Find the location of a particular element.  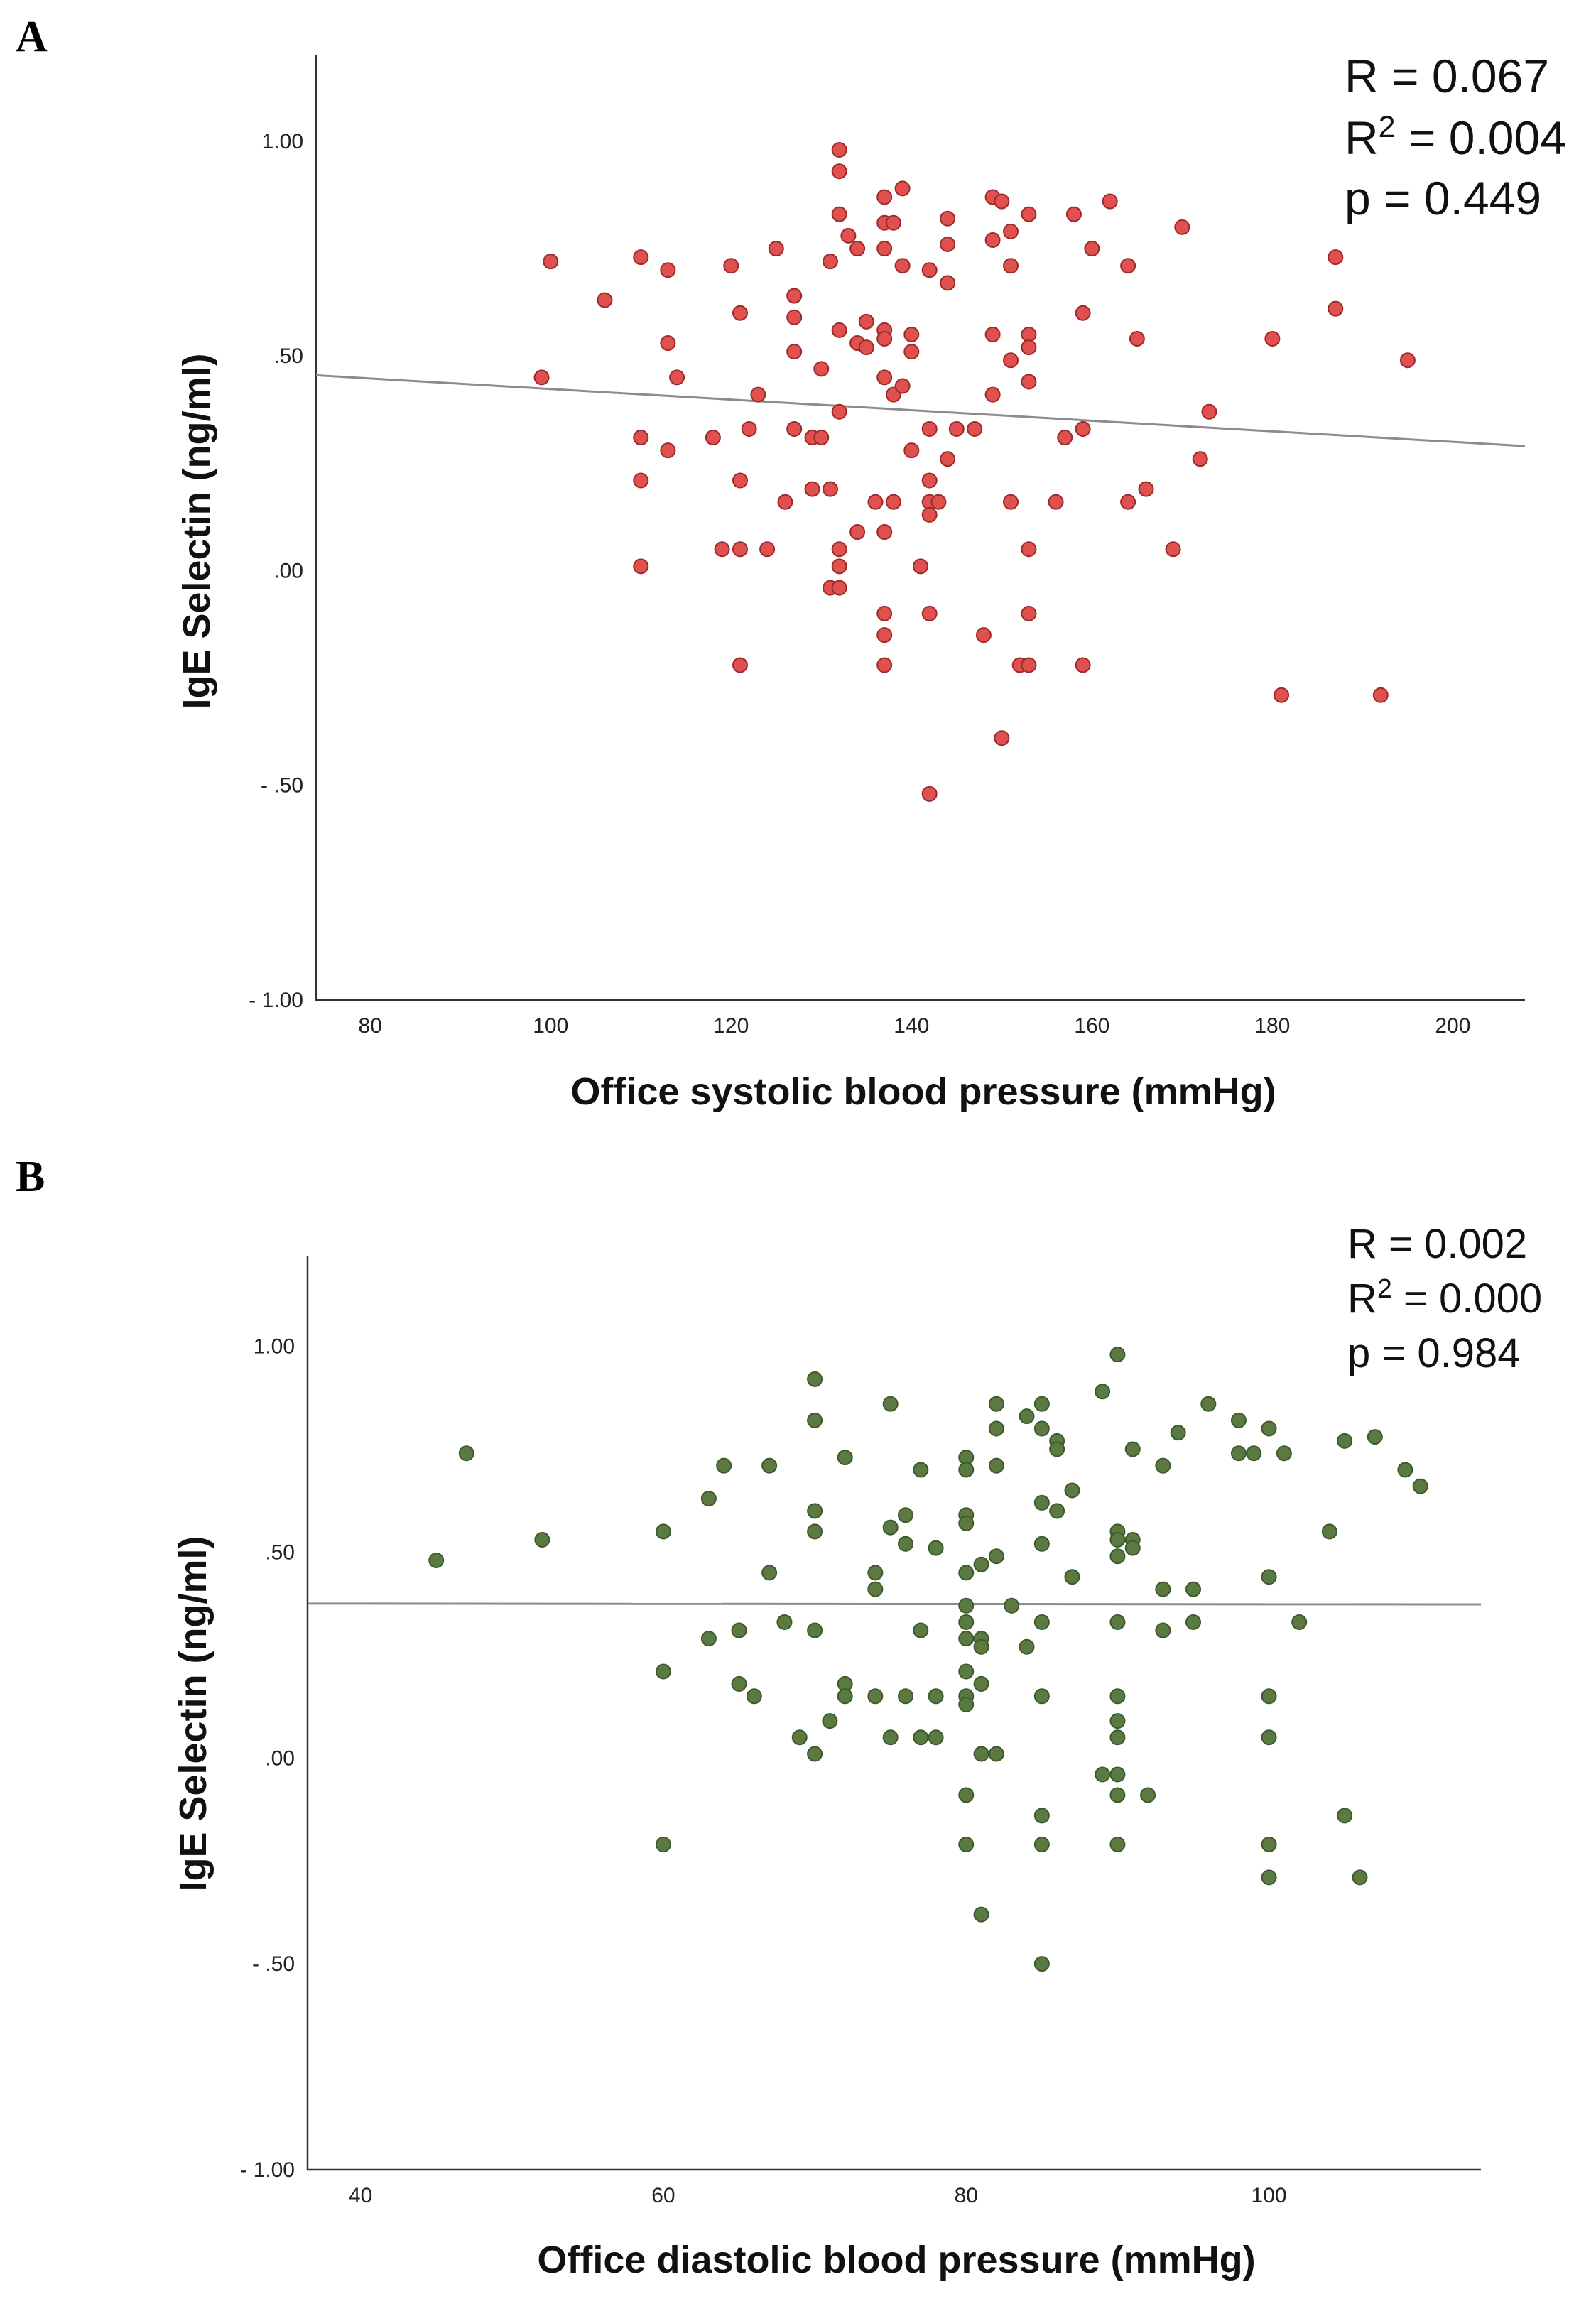

panel-b-x-tick-label: 60 is located at coordinates (663, 2195).